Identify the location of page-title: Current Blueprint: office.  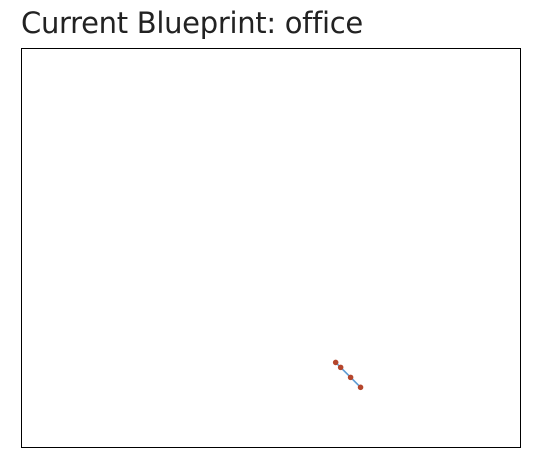
(192, 23).